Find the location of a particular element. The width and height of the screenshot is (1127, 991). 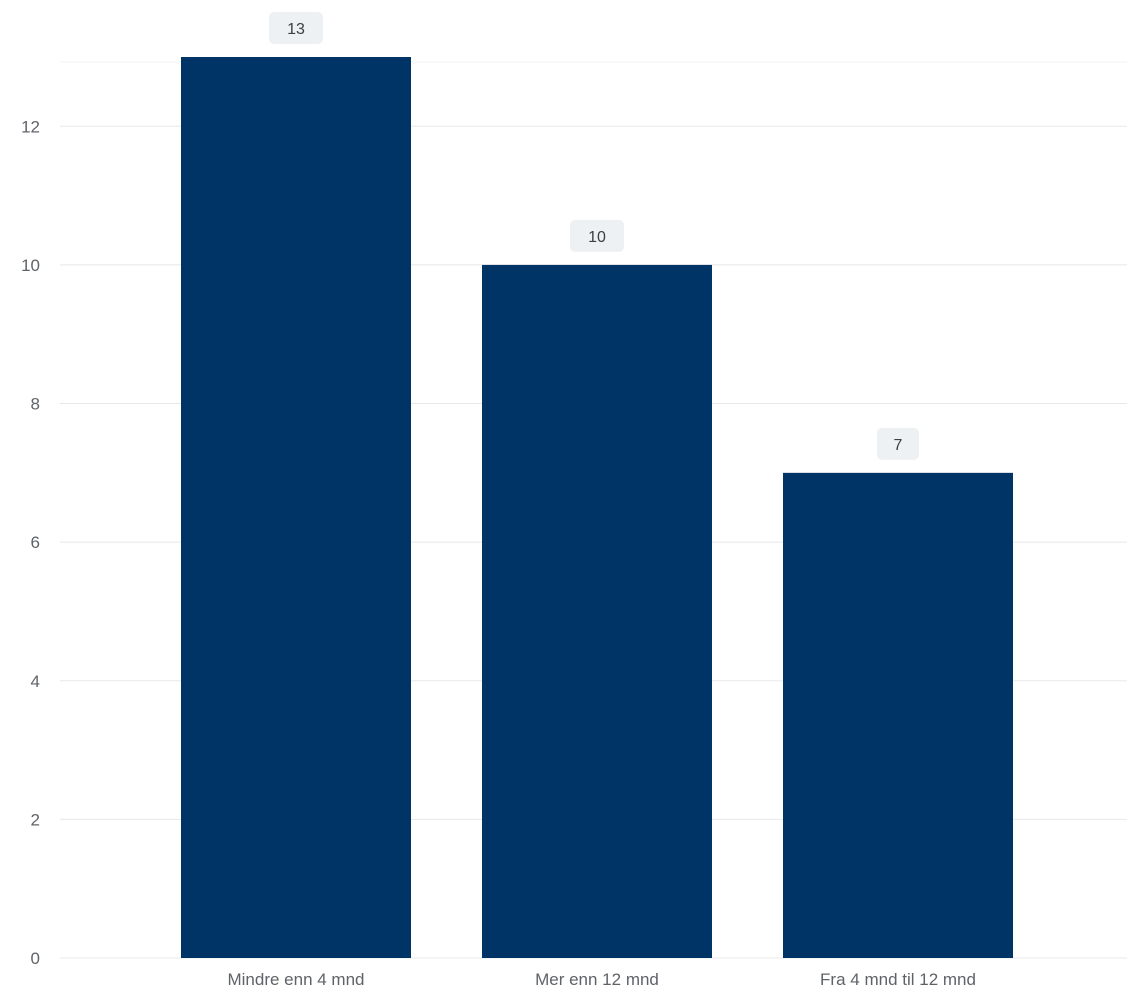

data-label: 13 is located at coordinates (296, 28).